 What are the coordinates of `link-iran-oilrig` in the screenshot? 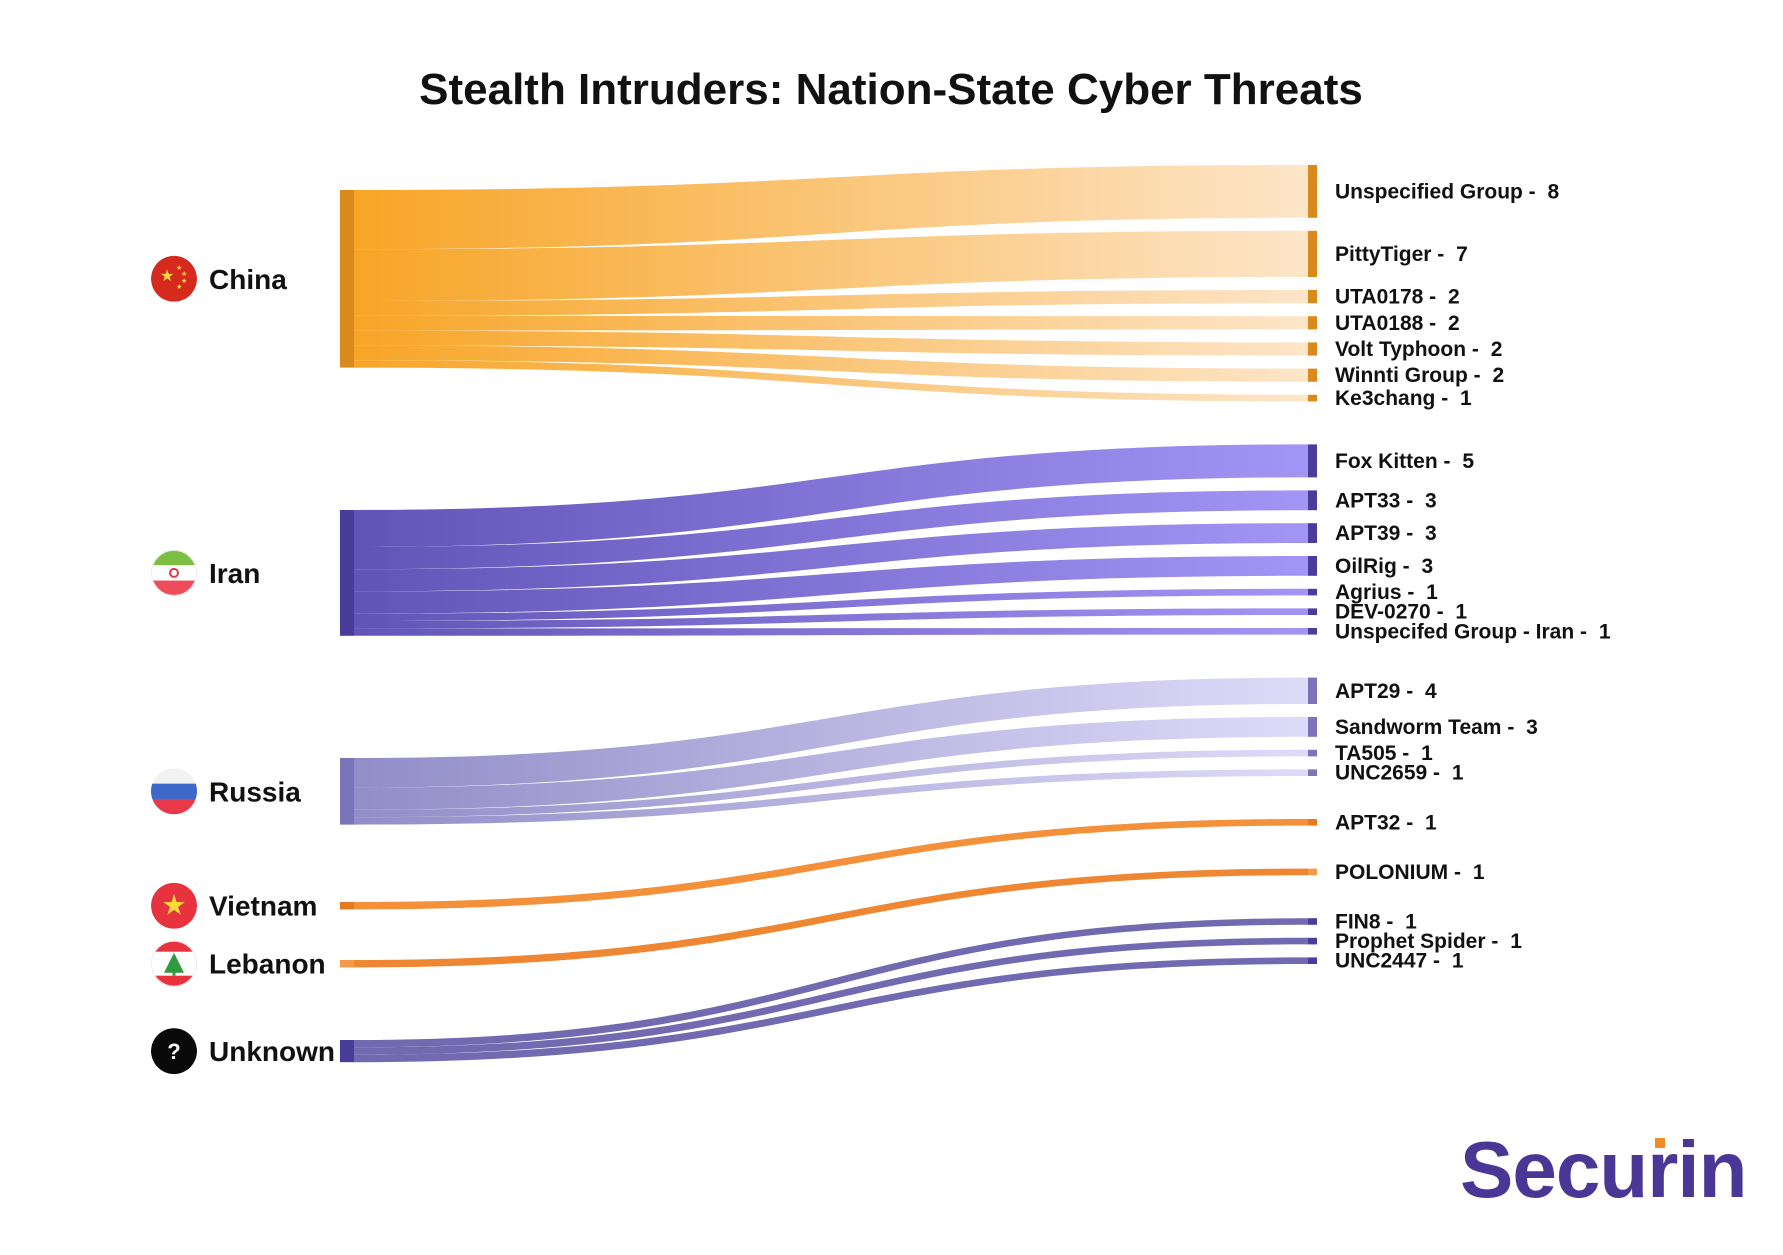 It's located at (831, 585).